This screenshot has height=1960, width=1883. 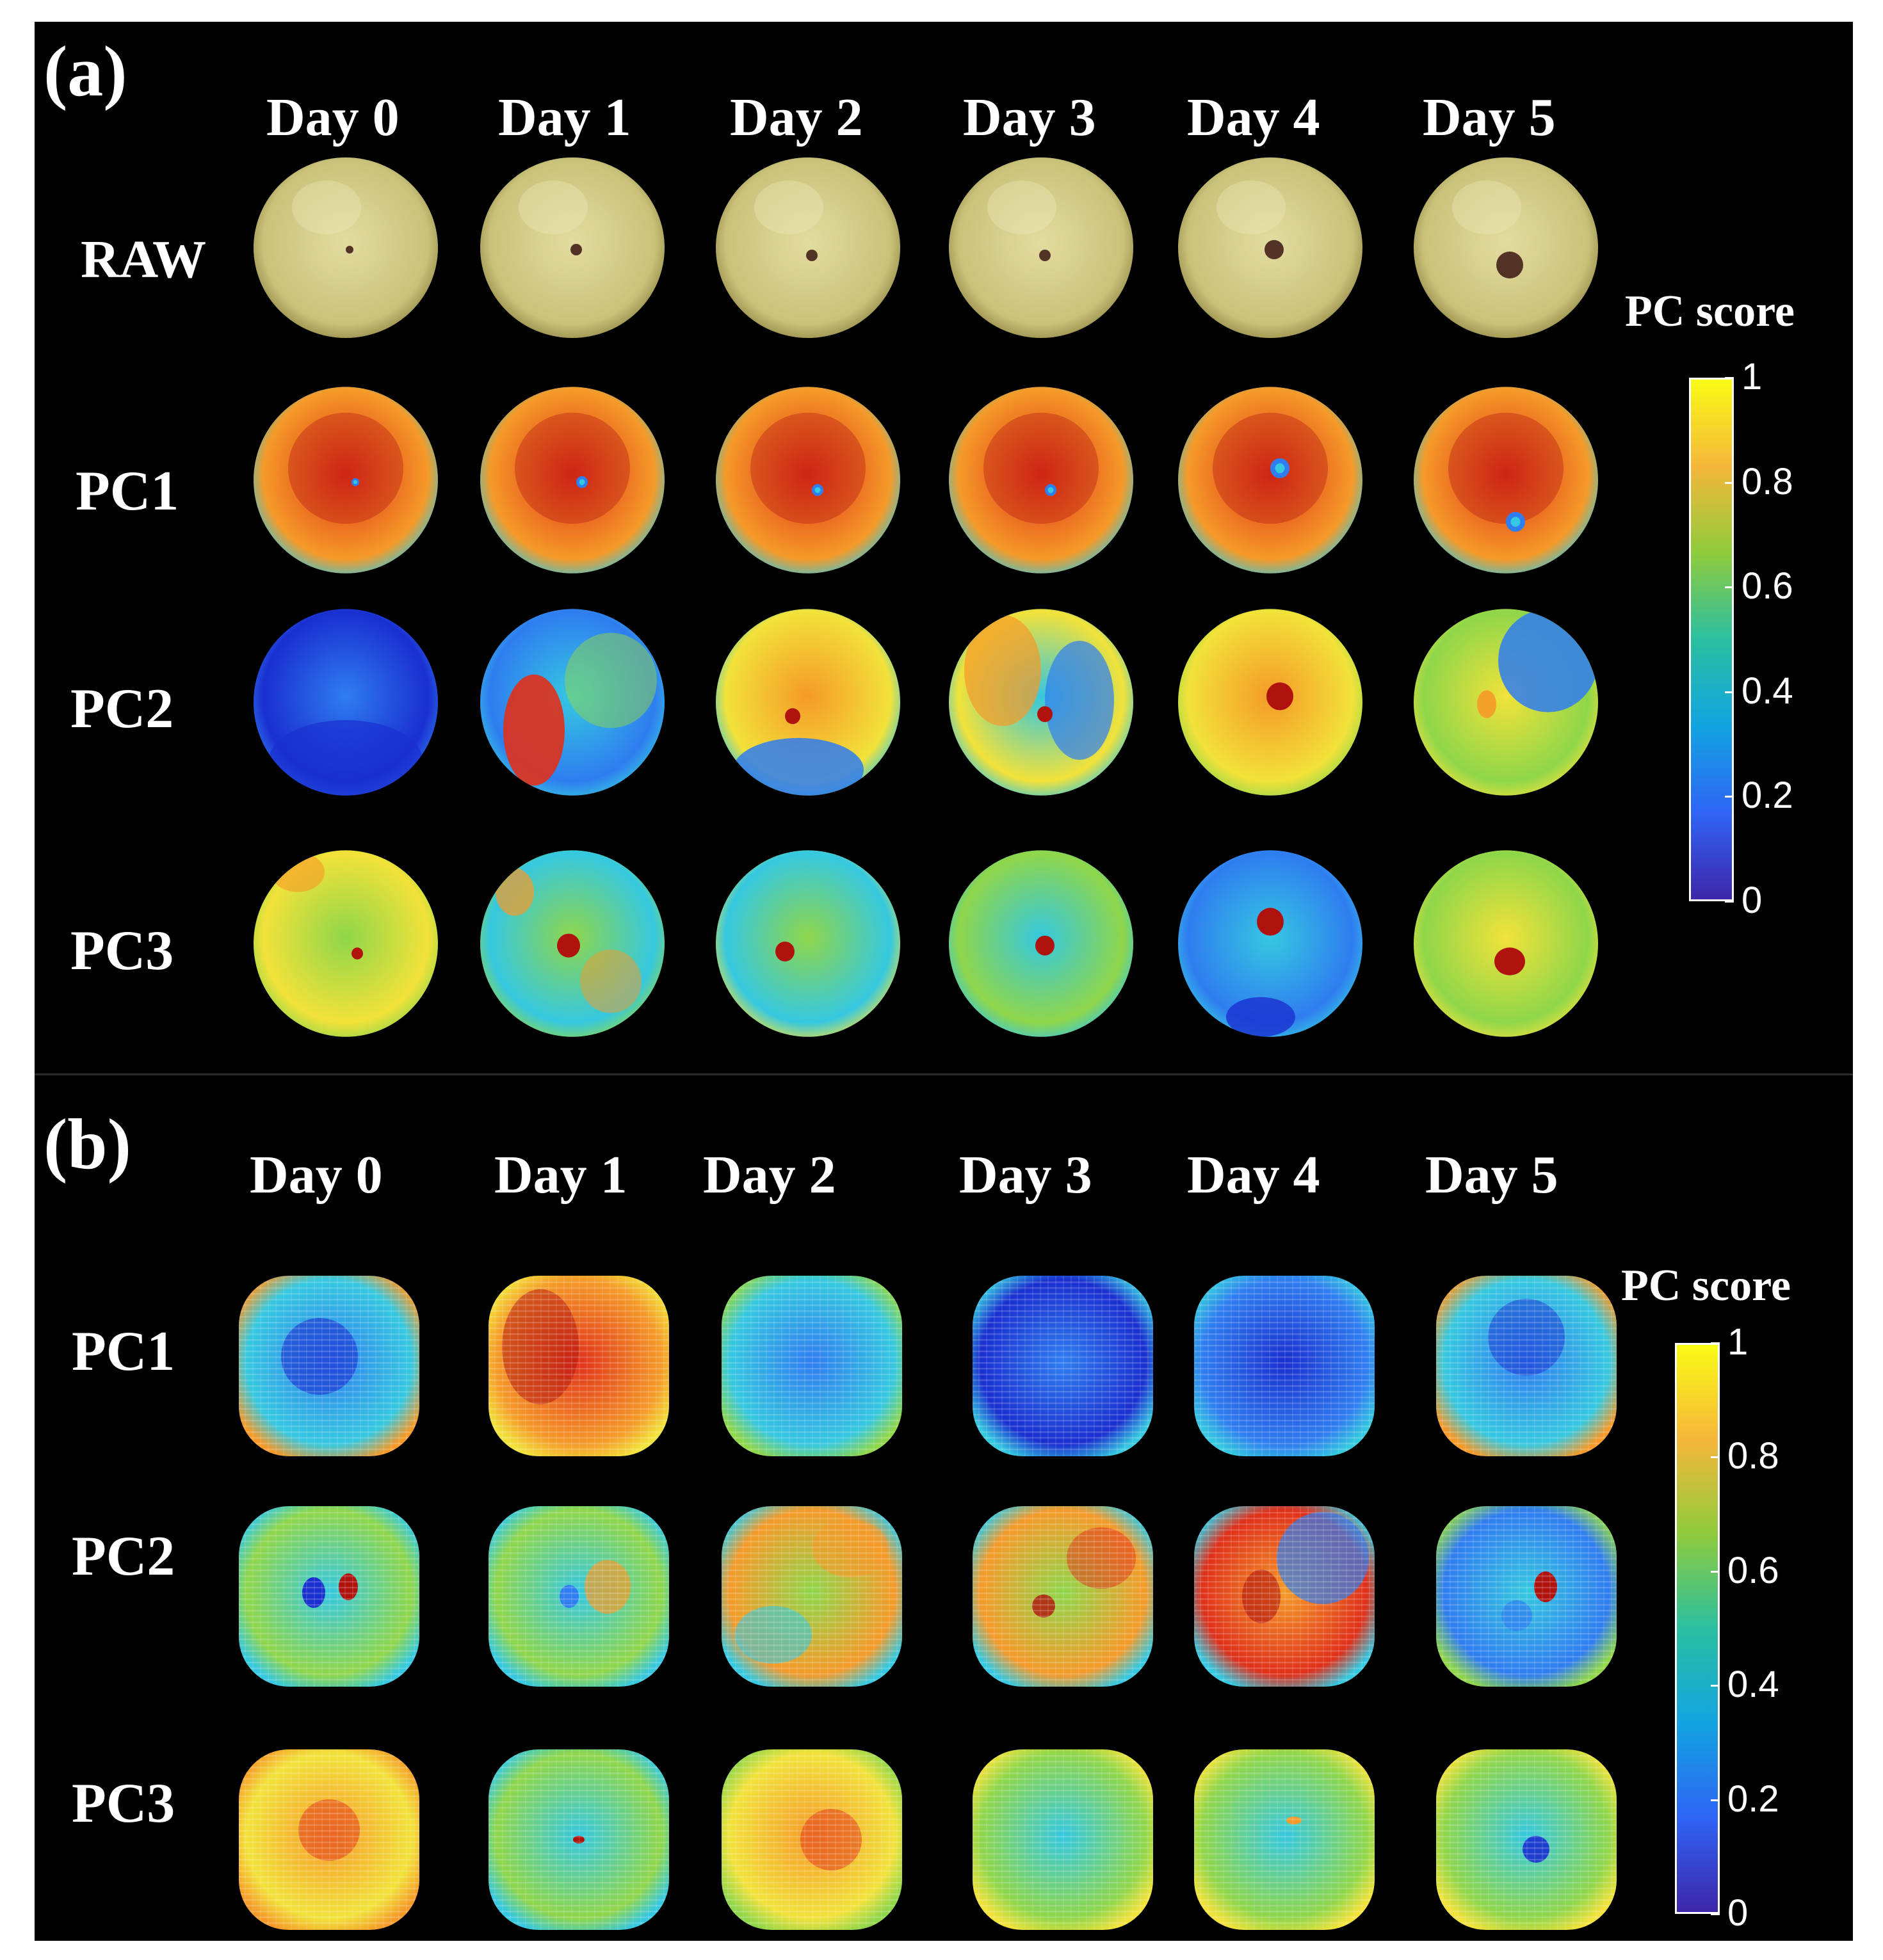 What do you see at coordinates (144, 259) in the screenshot?
I see `panel-a-row-raw: RAW` at bounding box center [144, 259].